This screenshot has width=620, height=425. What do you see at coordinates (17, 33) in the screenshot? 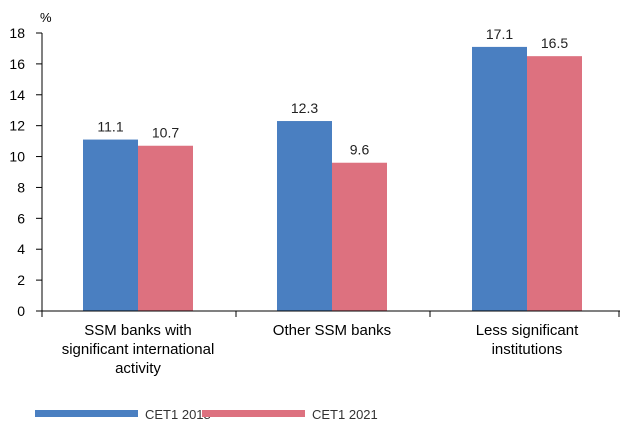
I see `y-tick-label: 18` at bounding box center [17, 33].